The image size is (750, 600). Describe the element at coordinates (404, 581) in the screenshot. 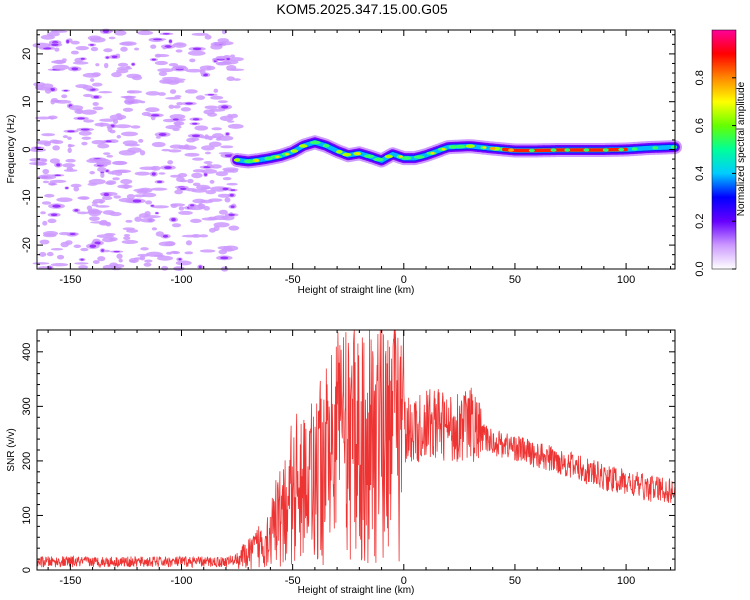

I see `snr-x-tick-label: 0` at that location.